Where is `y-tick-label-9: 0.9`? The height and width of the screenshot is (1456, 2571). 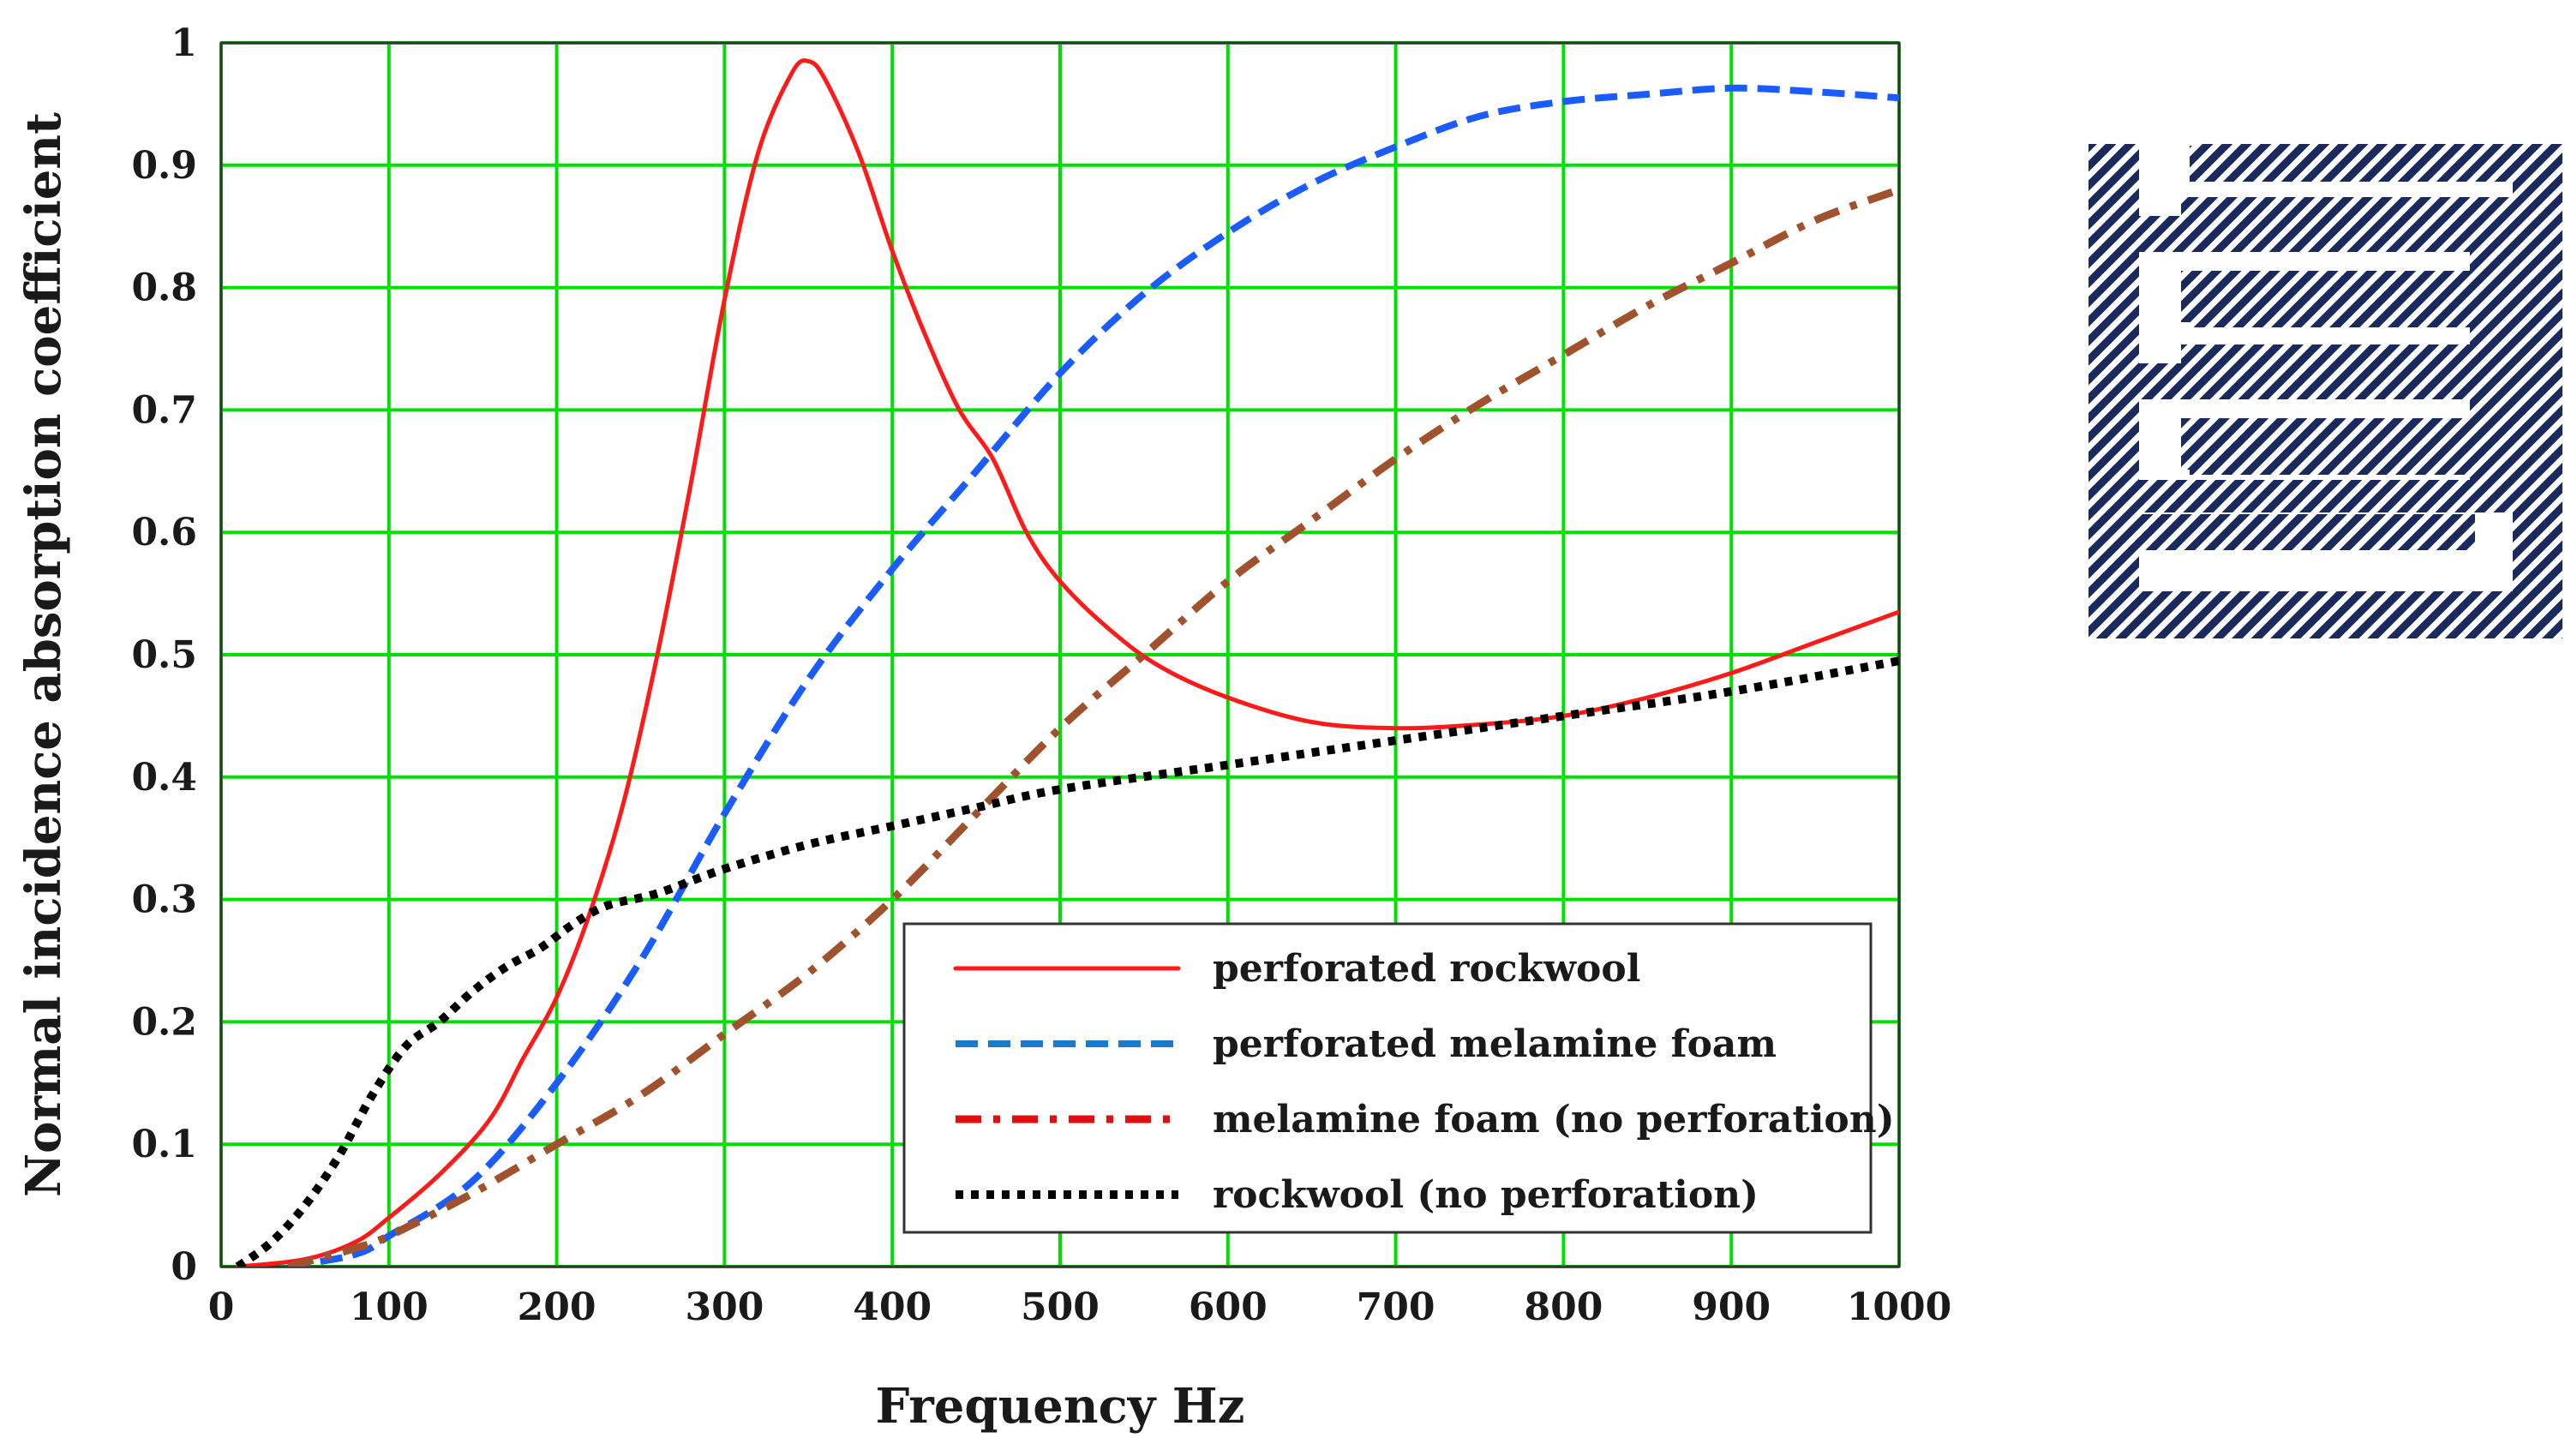
y-tick-label-9: 0.9 is located at coordinates (164, 166).